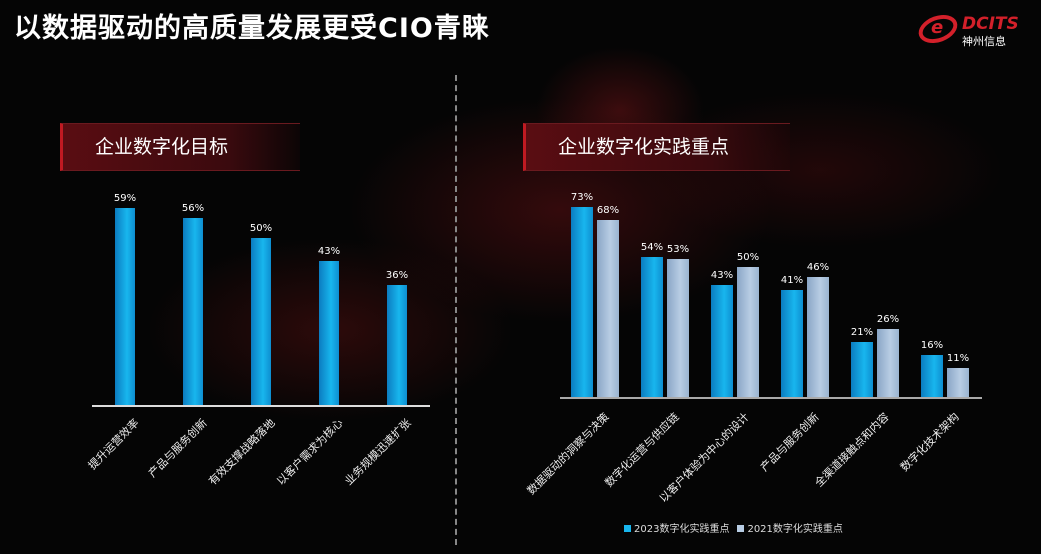 This screenshot has height=554, width=1041. Describe the element at coordinates (608, 211) in the screenshot. I see `right-bar-value: 68%` at that location.